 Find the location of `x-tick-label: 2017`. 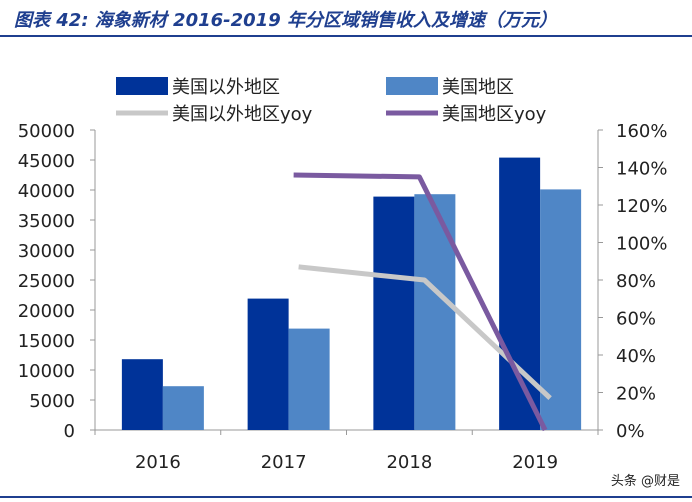

x-tick-label: 2017 is located at coordinates (284, 462).